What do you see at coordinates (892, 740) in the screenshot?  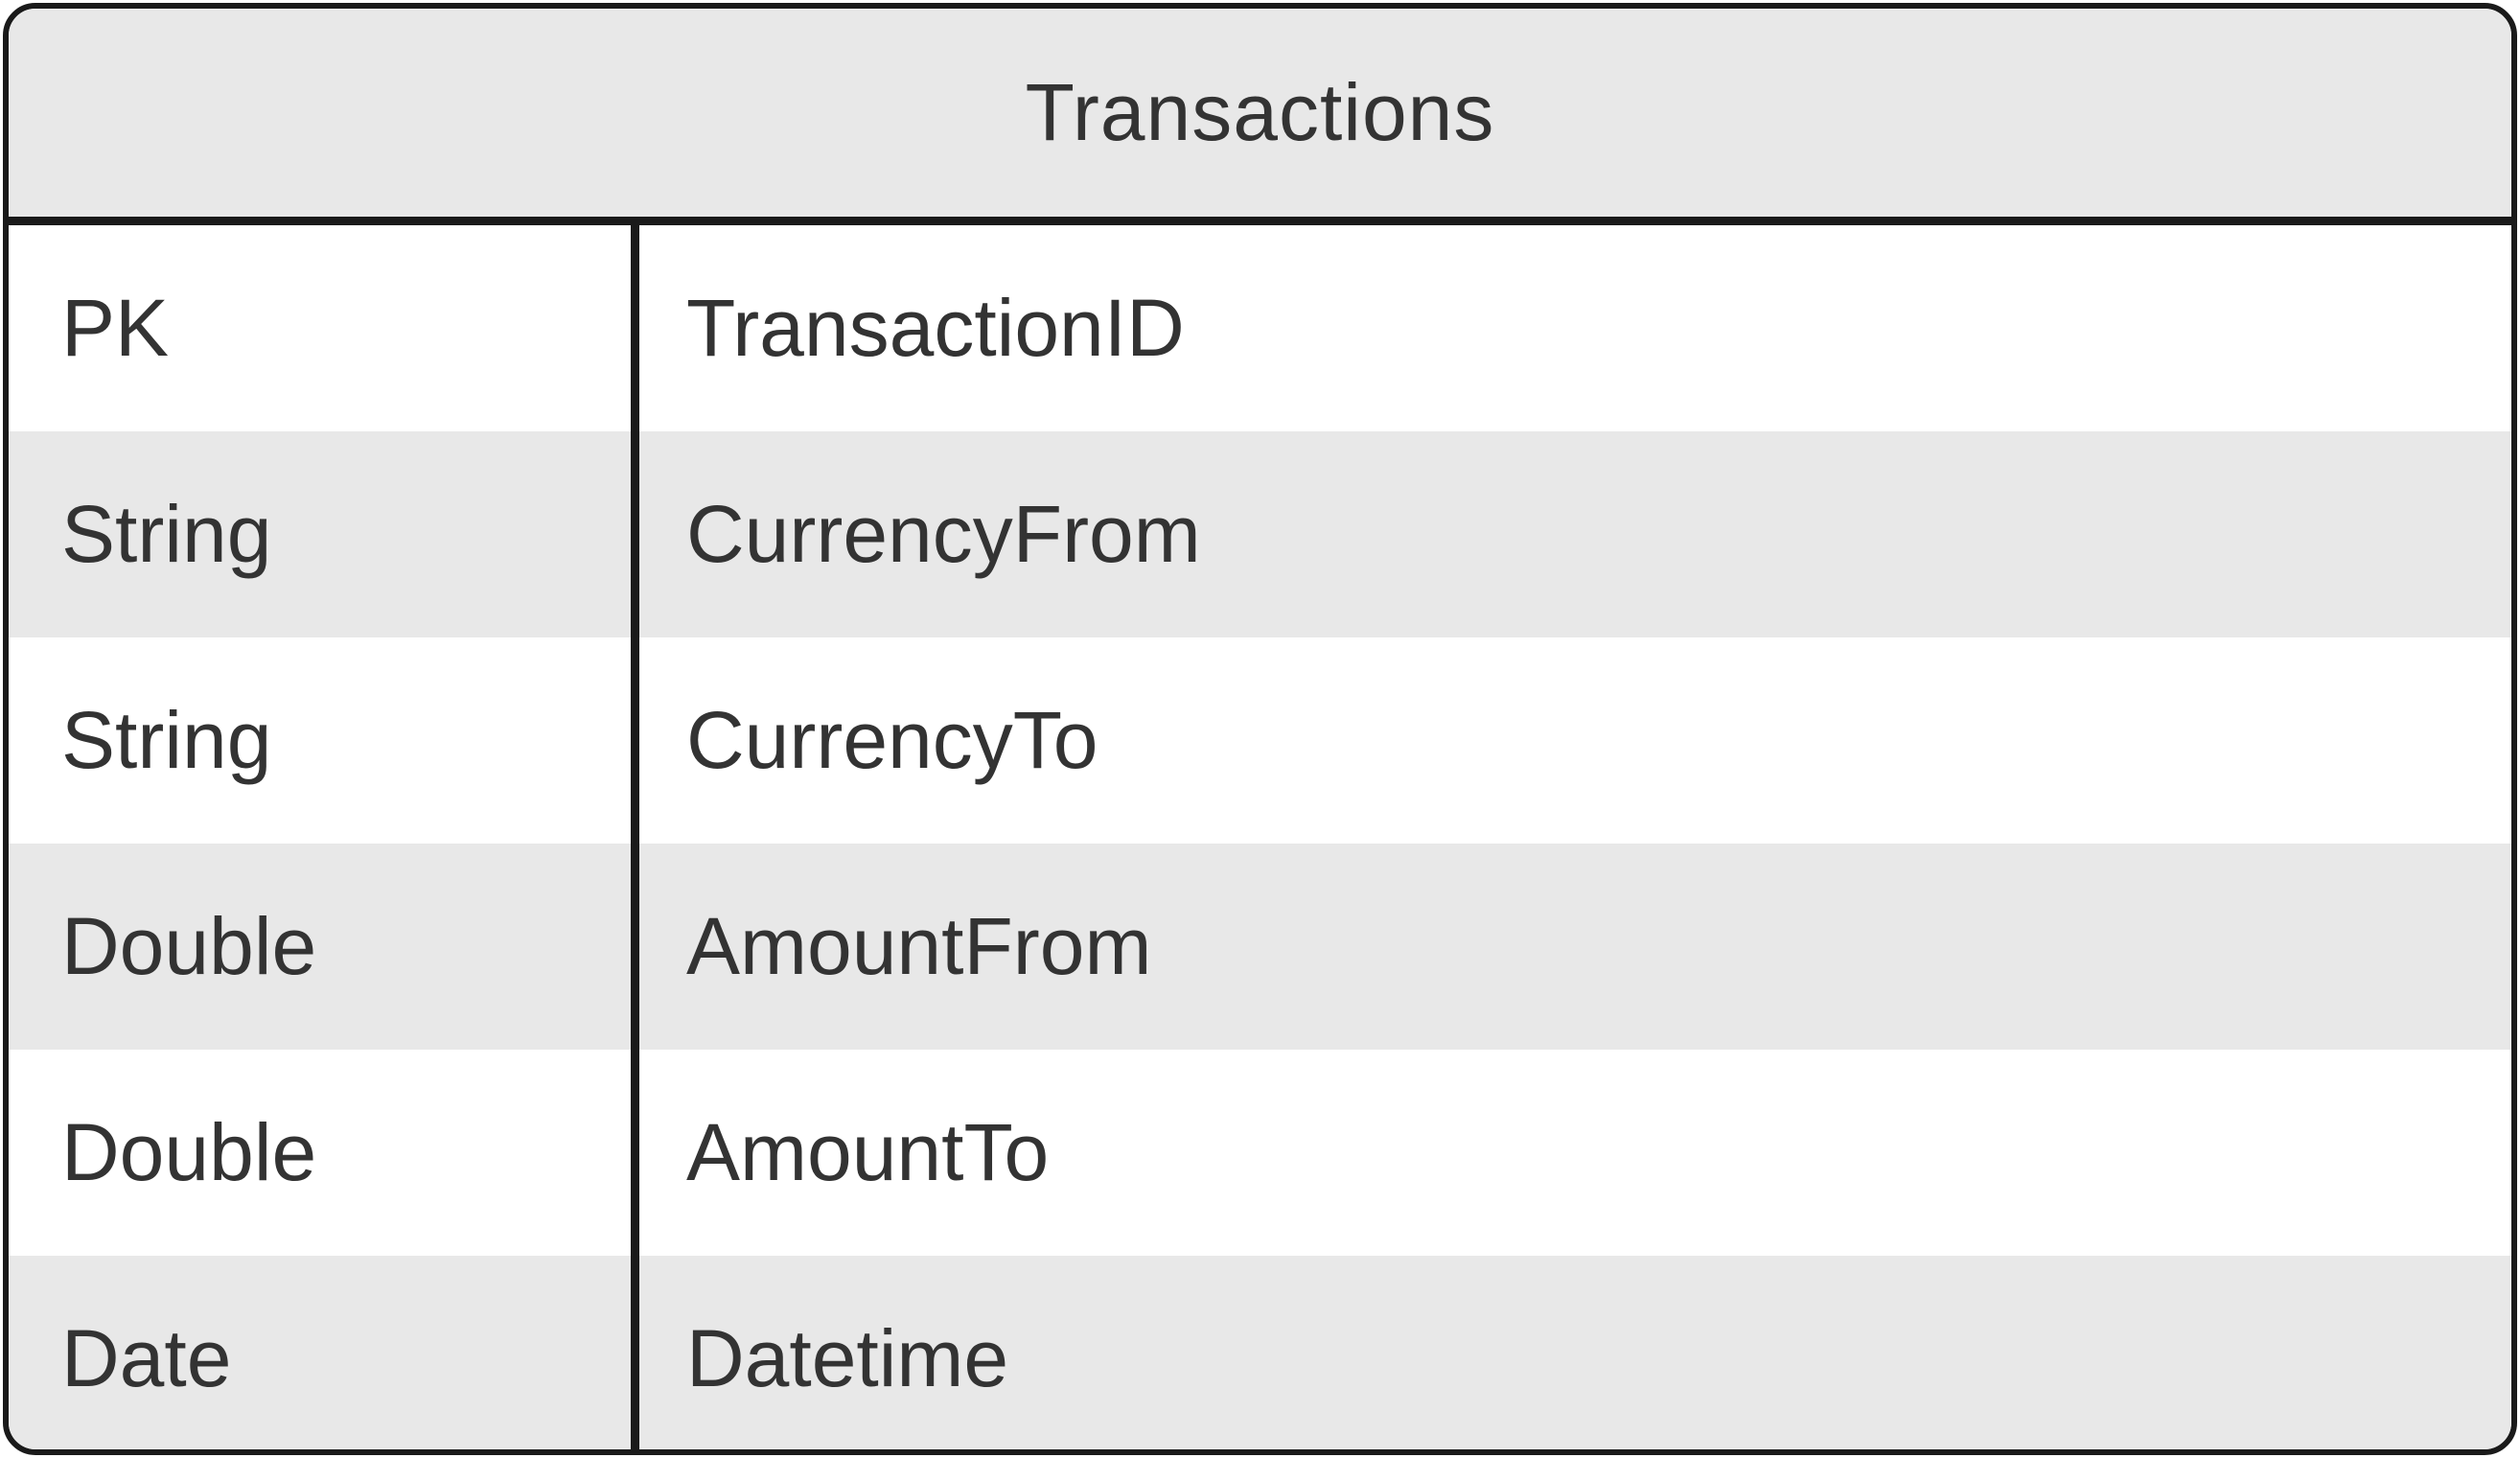 I see `field-name: CurrencyTo` at bounding box center [892, 740].